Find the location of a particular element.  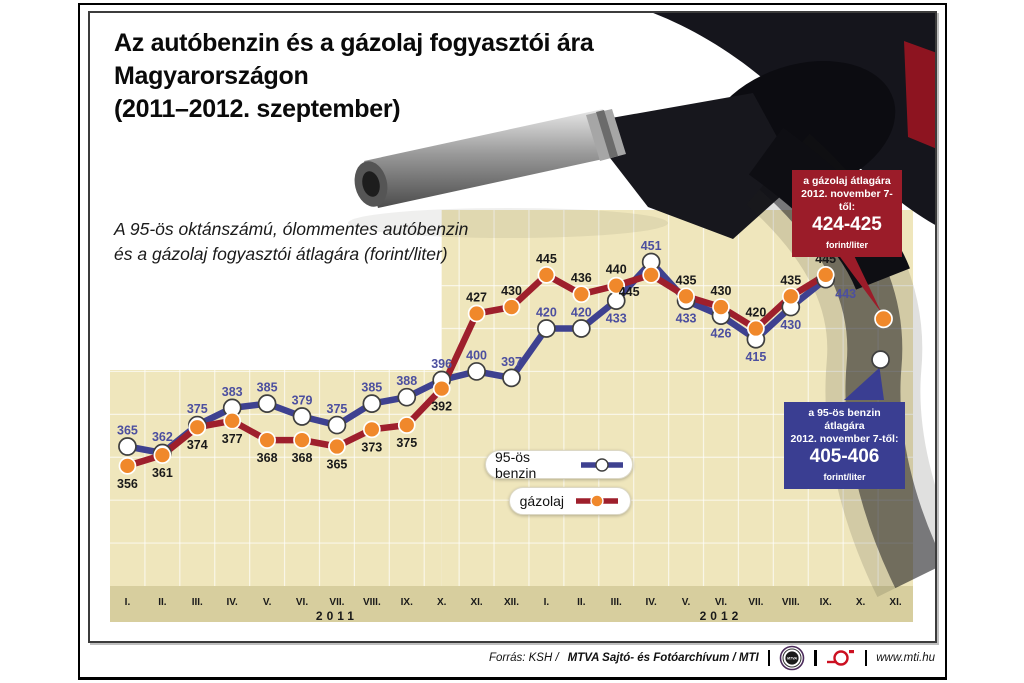

value-label: 361 is located at coordinates (162, 473).